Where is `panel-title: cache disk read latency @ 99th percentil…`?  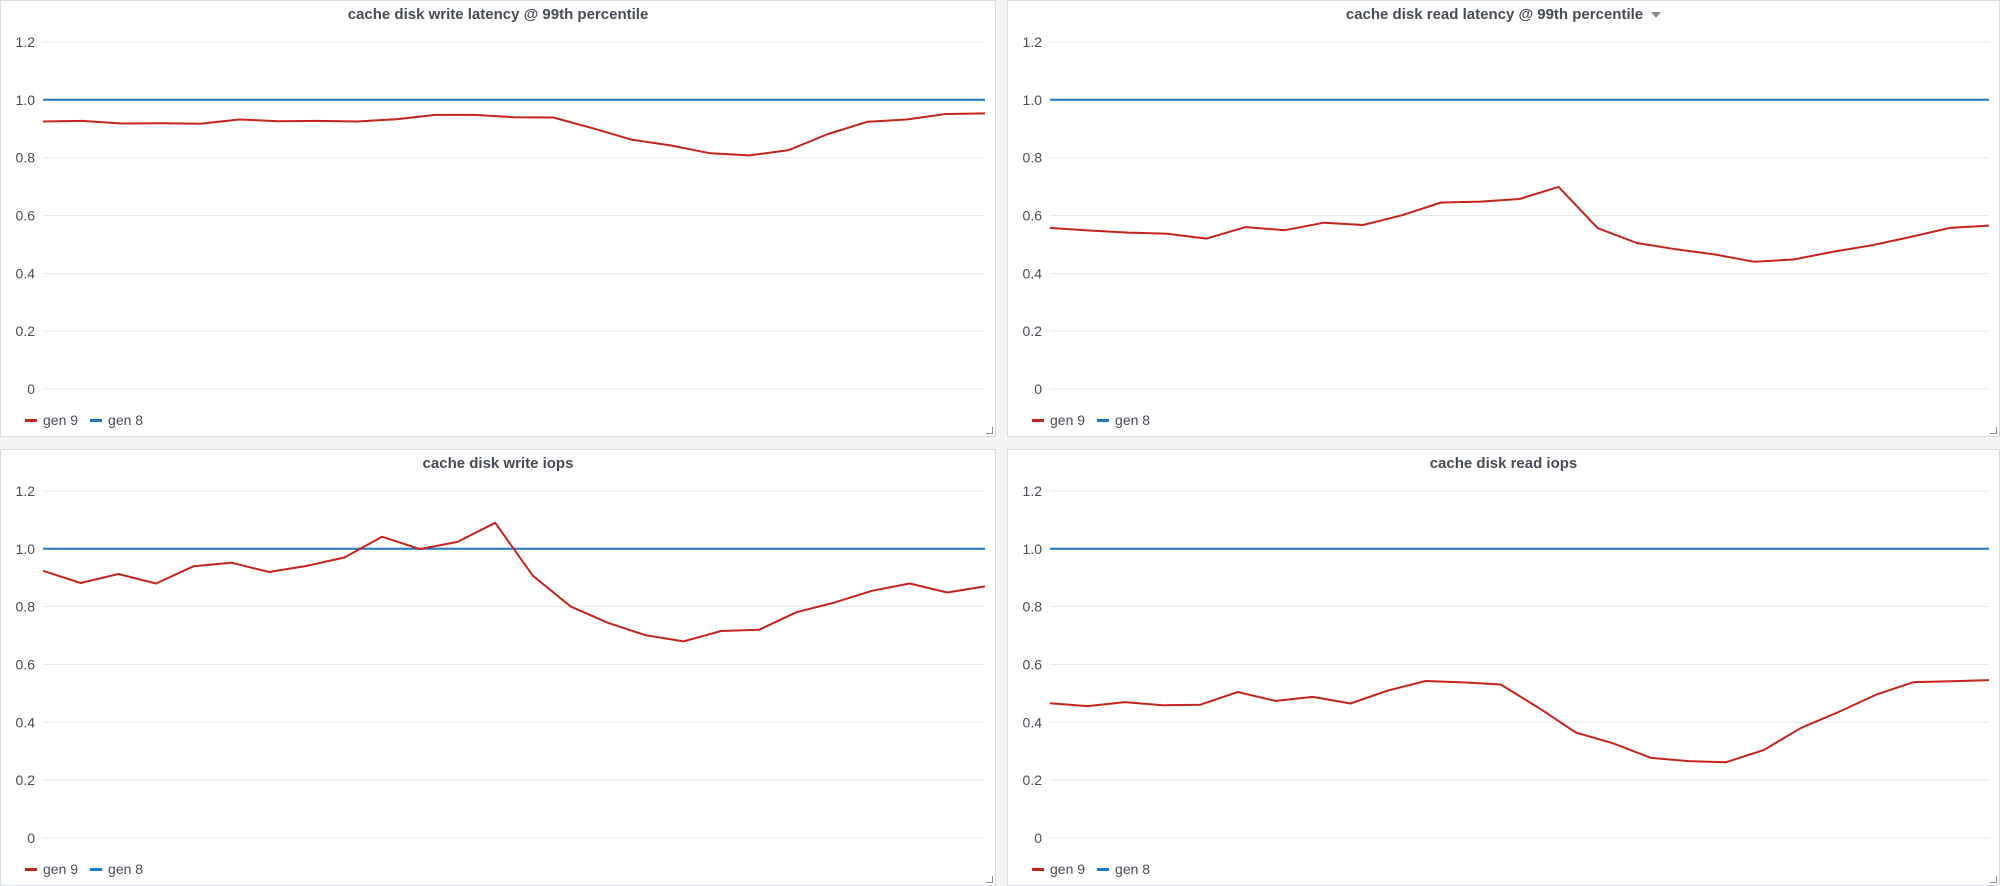
panel-title: cache disk read latency @ 99th percentil… is located at coordinates (1503, 14).